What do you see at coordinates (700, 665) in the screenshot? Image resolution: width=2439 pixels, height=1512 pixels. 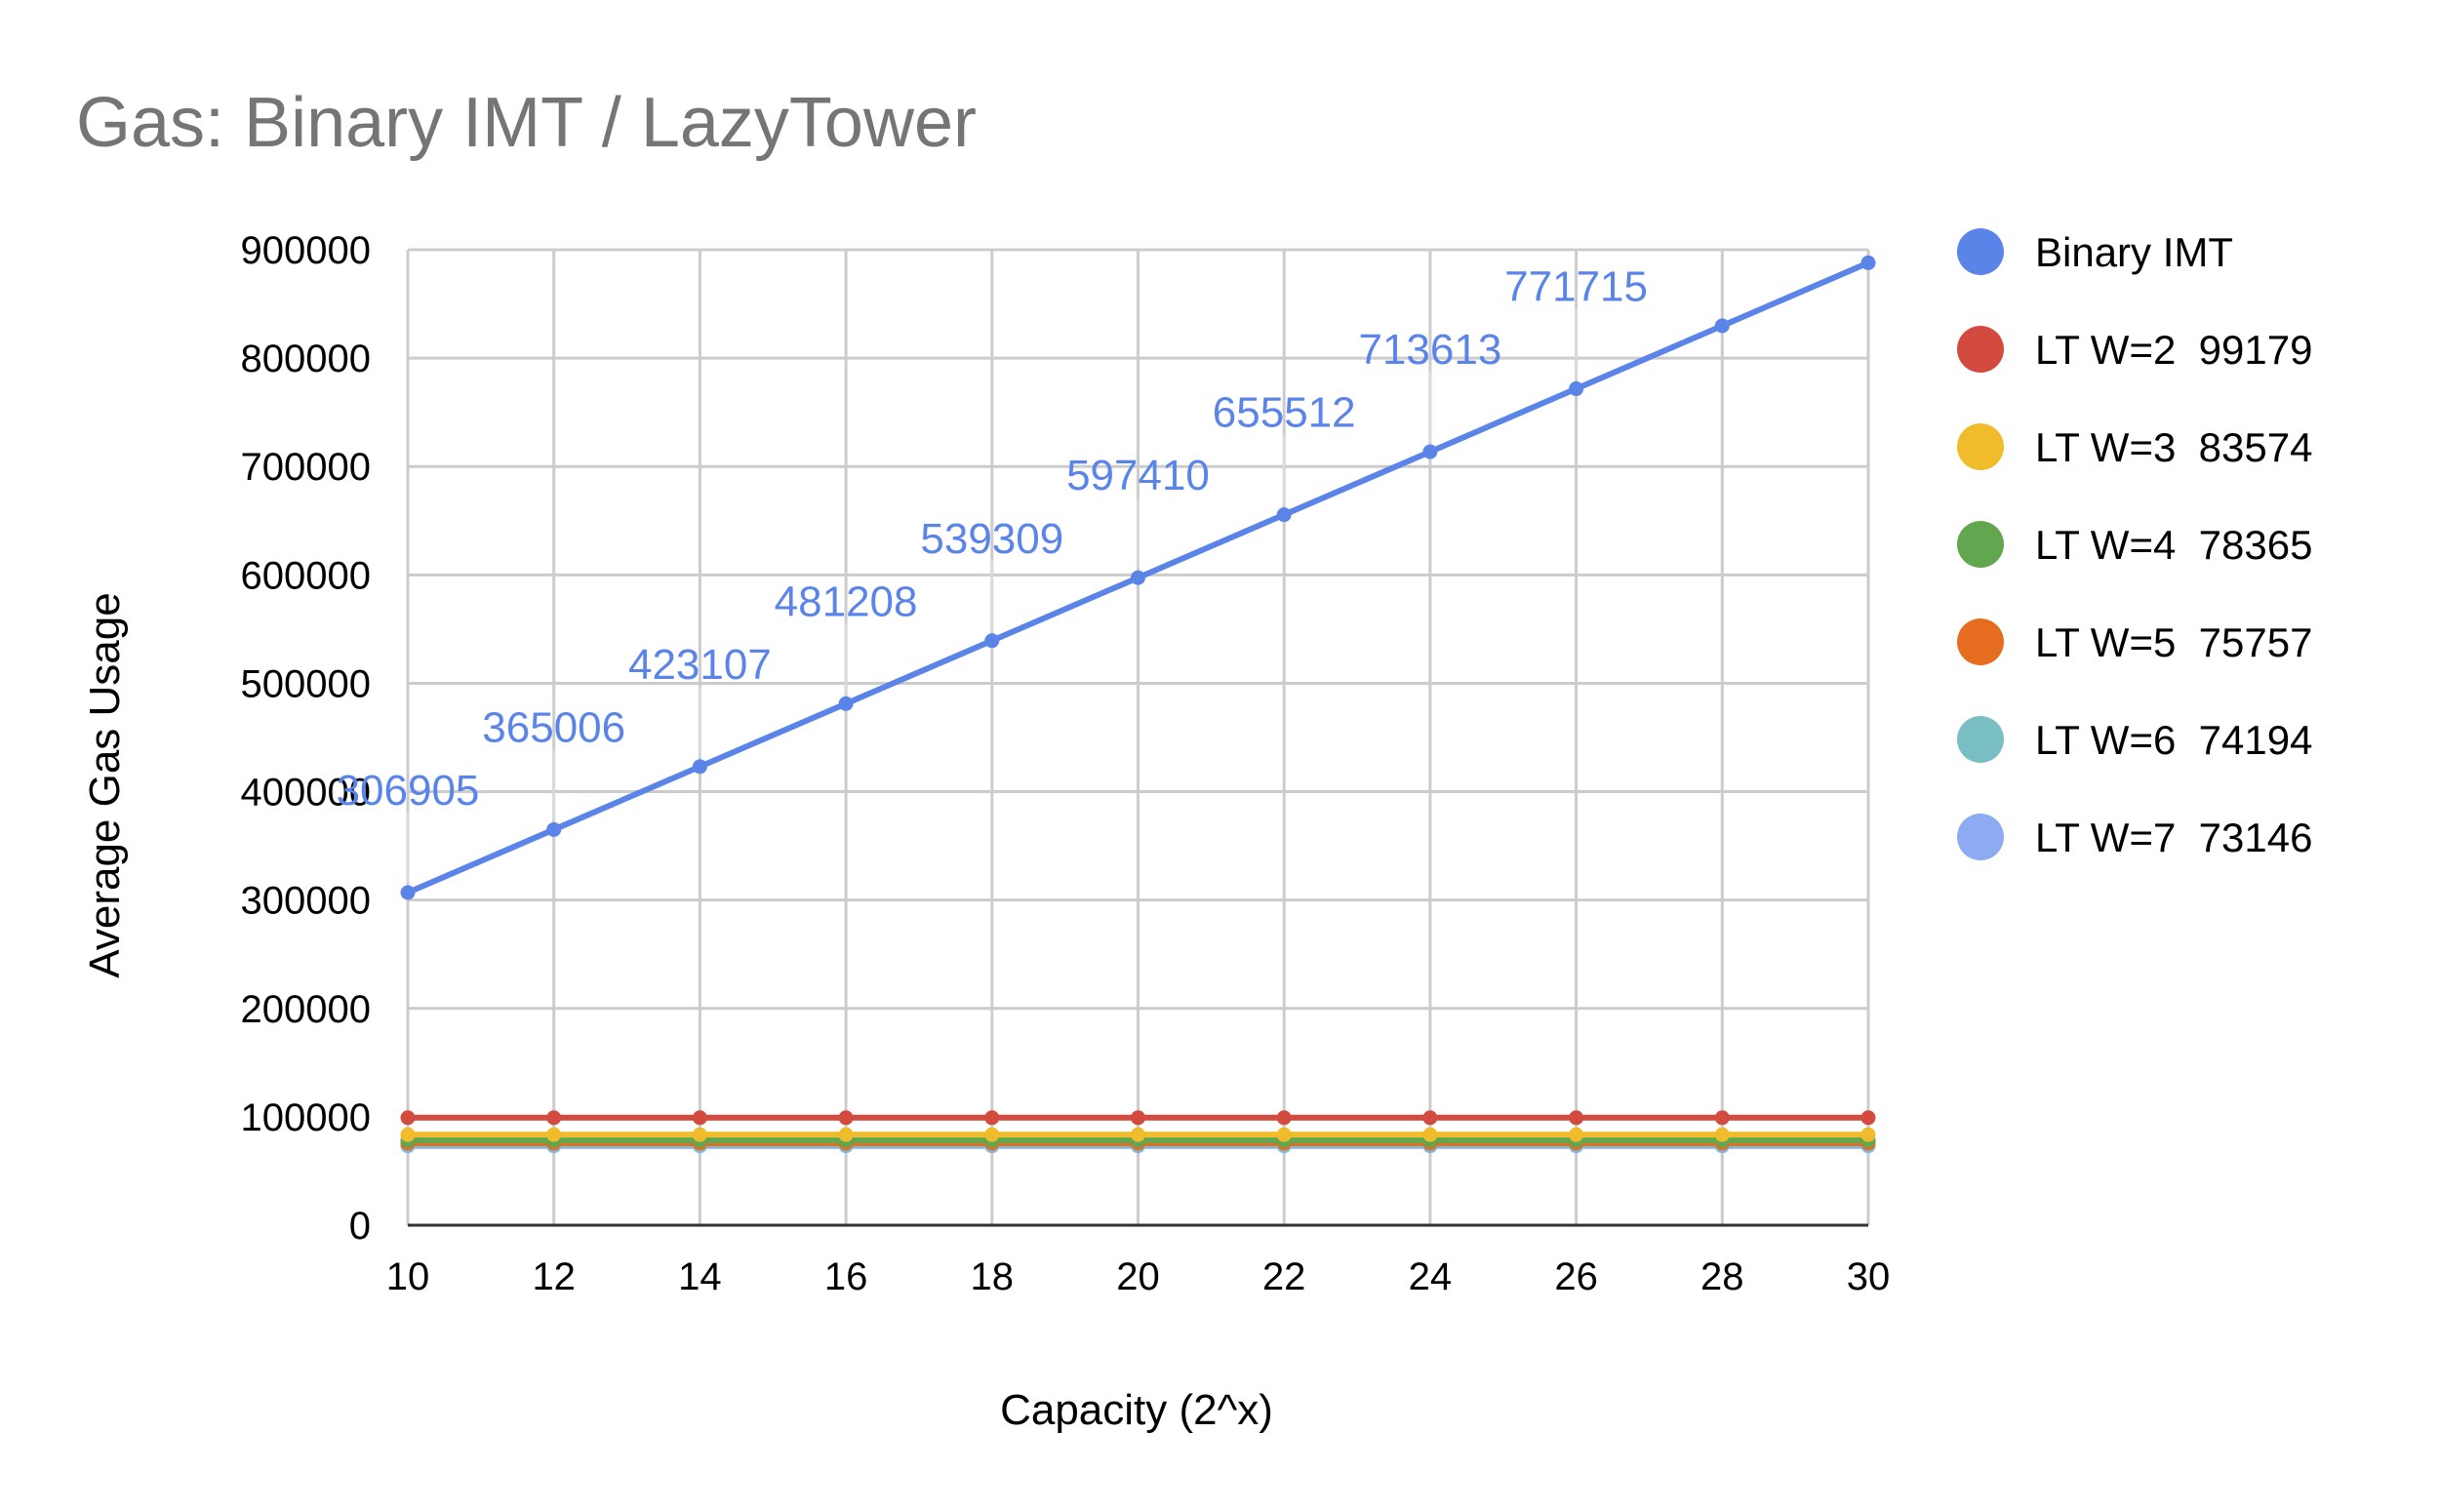 I see `data-label: 423107` at bounding box center [700, 665].